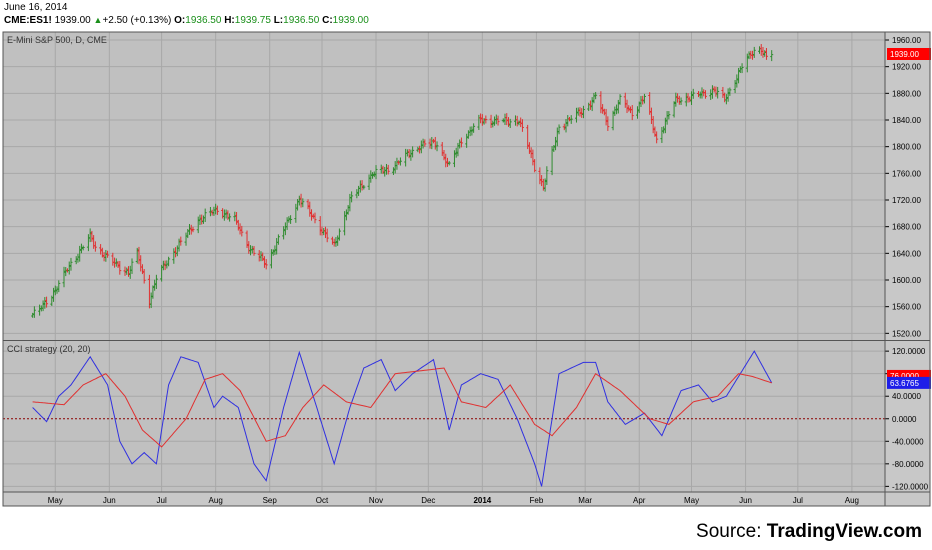  Describe the element at coordinates (137, 20) in the screenshot. I see `price-change: +2.50 (+0.13%)` at that location.